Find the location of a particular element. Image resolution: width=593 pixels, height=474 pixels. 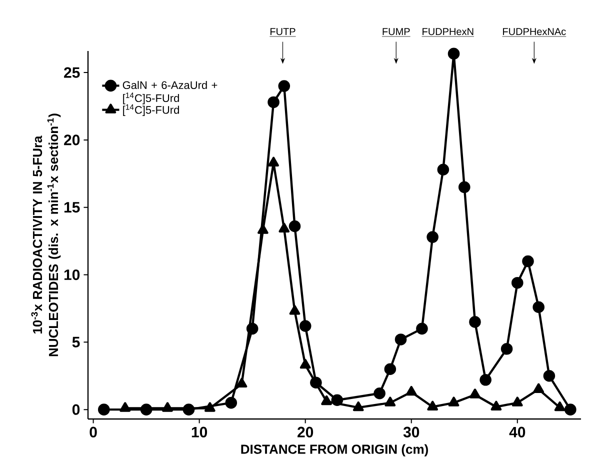

y-tick-label: 5 is located at coordinates (76, 342).